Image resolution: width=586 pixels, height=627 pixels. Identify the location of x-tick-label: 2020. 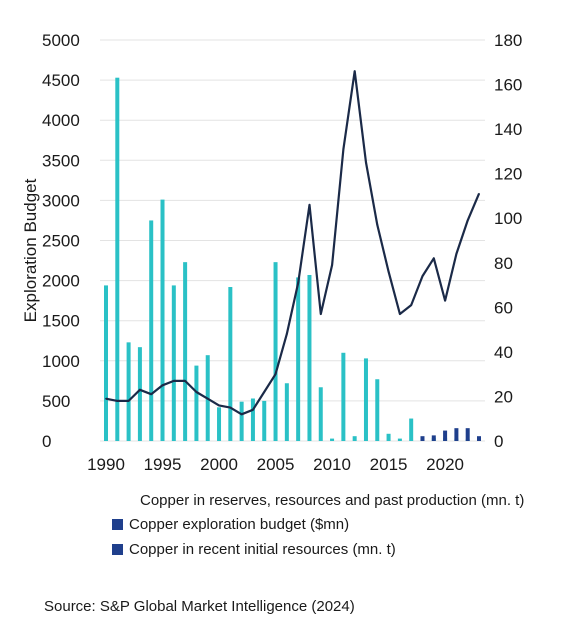
(445, 464).